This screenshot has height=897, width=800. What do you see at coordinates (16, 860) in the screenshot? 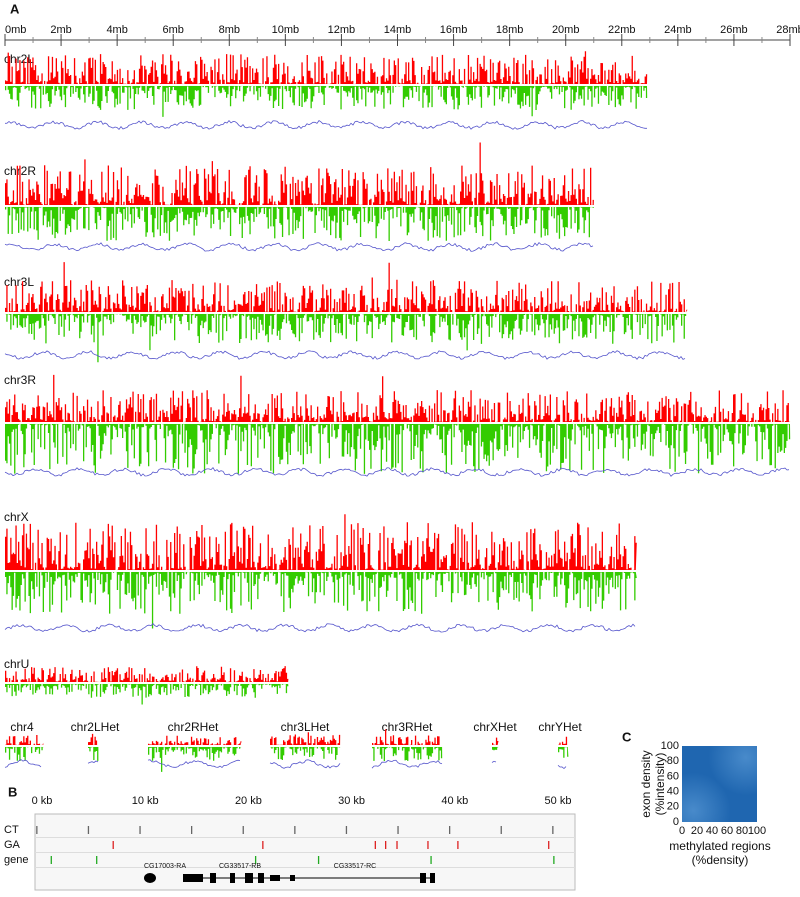
I see `track-label: gene` at bounding box center [16, 860].